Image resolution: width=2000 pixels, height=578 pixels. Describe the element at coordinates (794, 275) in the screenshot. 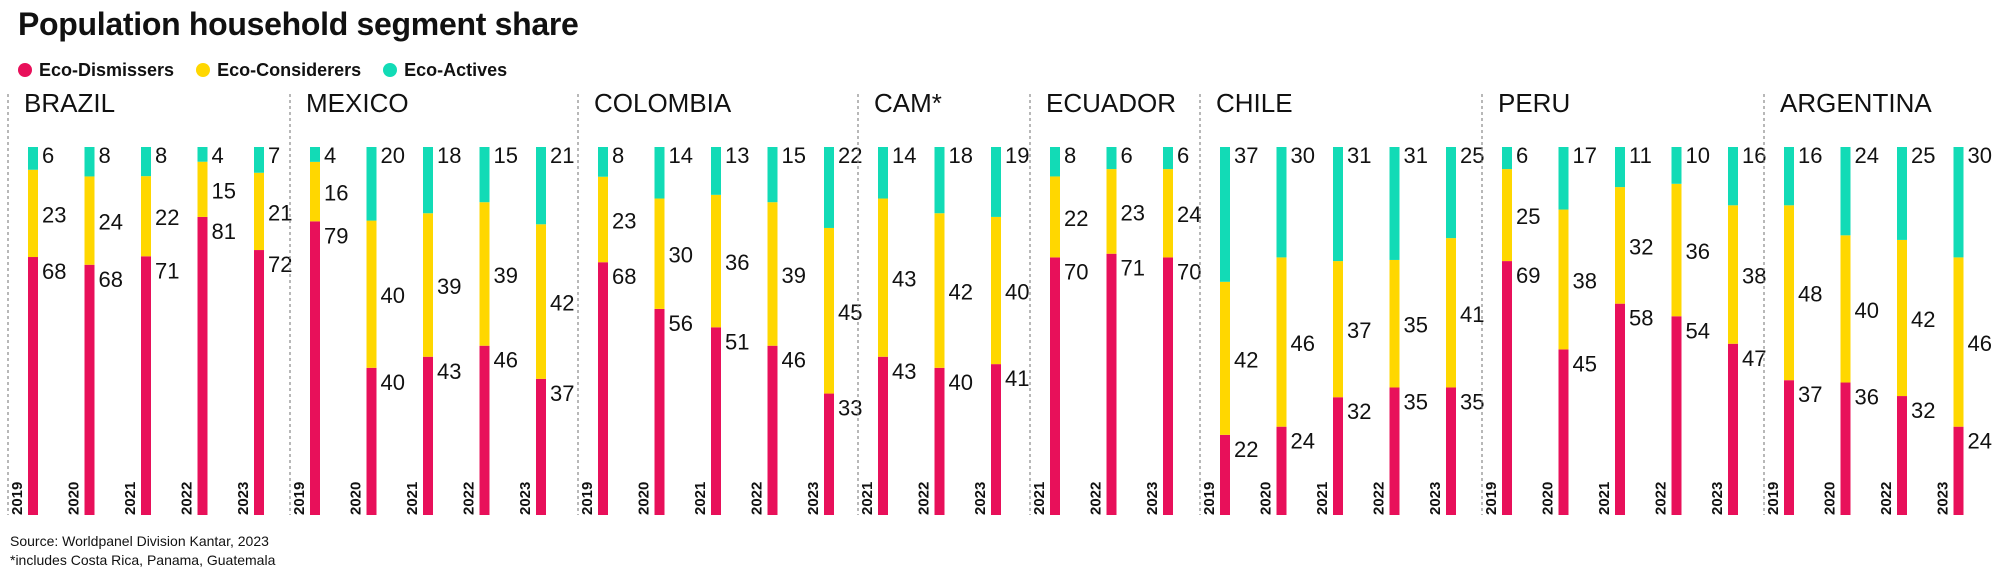

I see `value-label-considerers-colombia-2022: 39` at that location.